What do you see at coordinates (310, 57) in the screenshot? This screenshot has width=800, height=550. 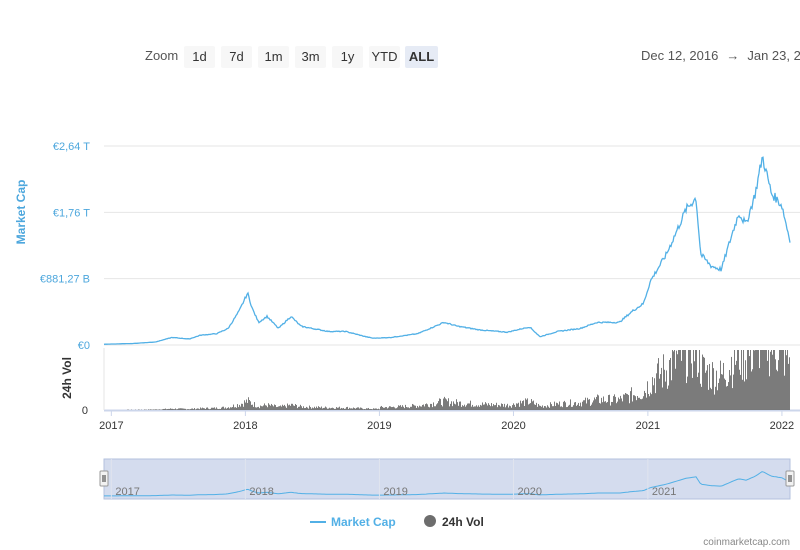 I see `zoom-button-3m: 3m` at bounding box center [310, 57].